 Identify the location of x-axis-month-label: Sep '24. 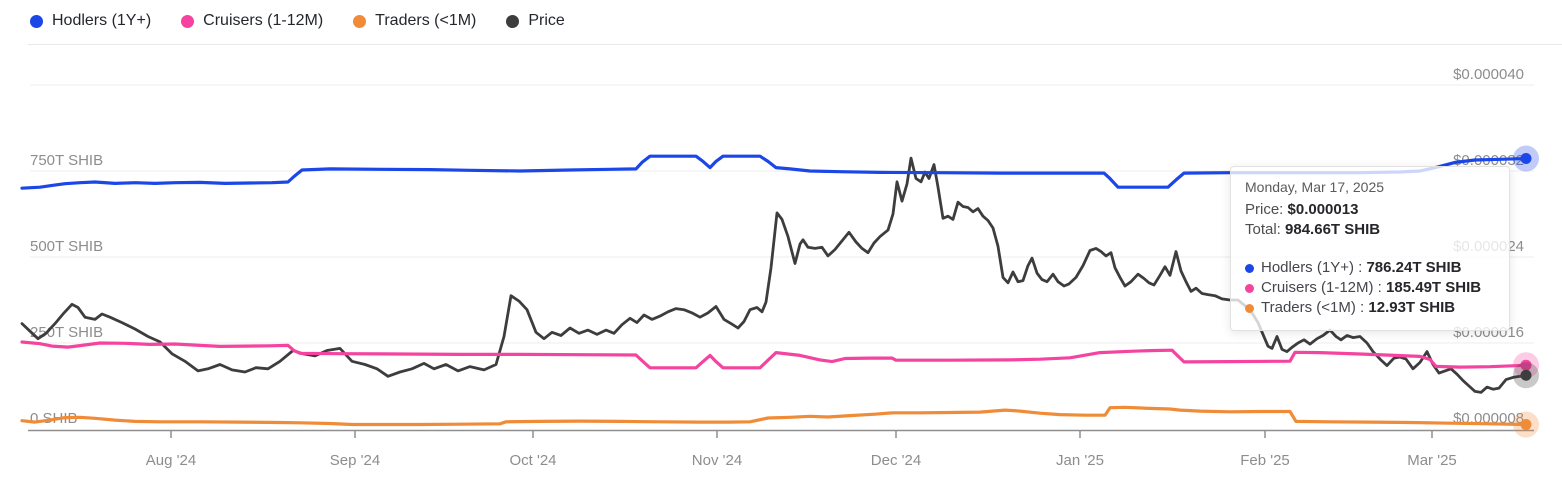
(355, 460).